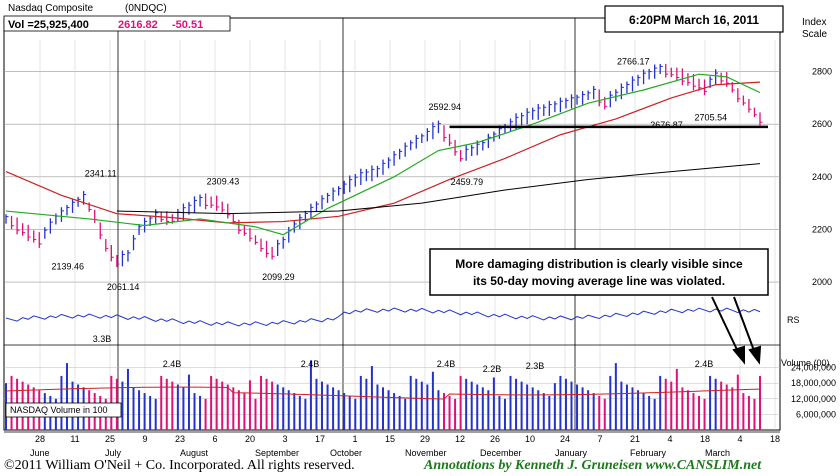 This screenshot has width=840, height=476. What do you see at coordinates (501, 453) in the screenshot?
I see `month-label: December` at bounding box center [501, 453].